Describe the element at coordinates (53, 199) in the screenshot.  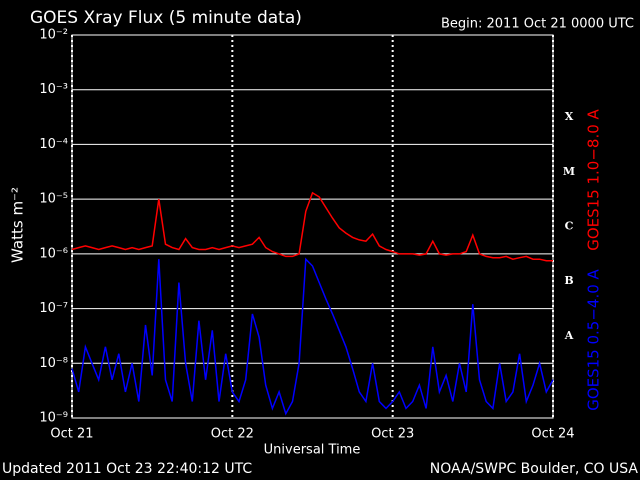
I see `y-tick-label: 10⁻⁵` at that location.